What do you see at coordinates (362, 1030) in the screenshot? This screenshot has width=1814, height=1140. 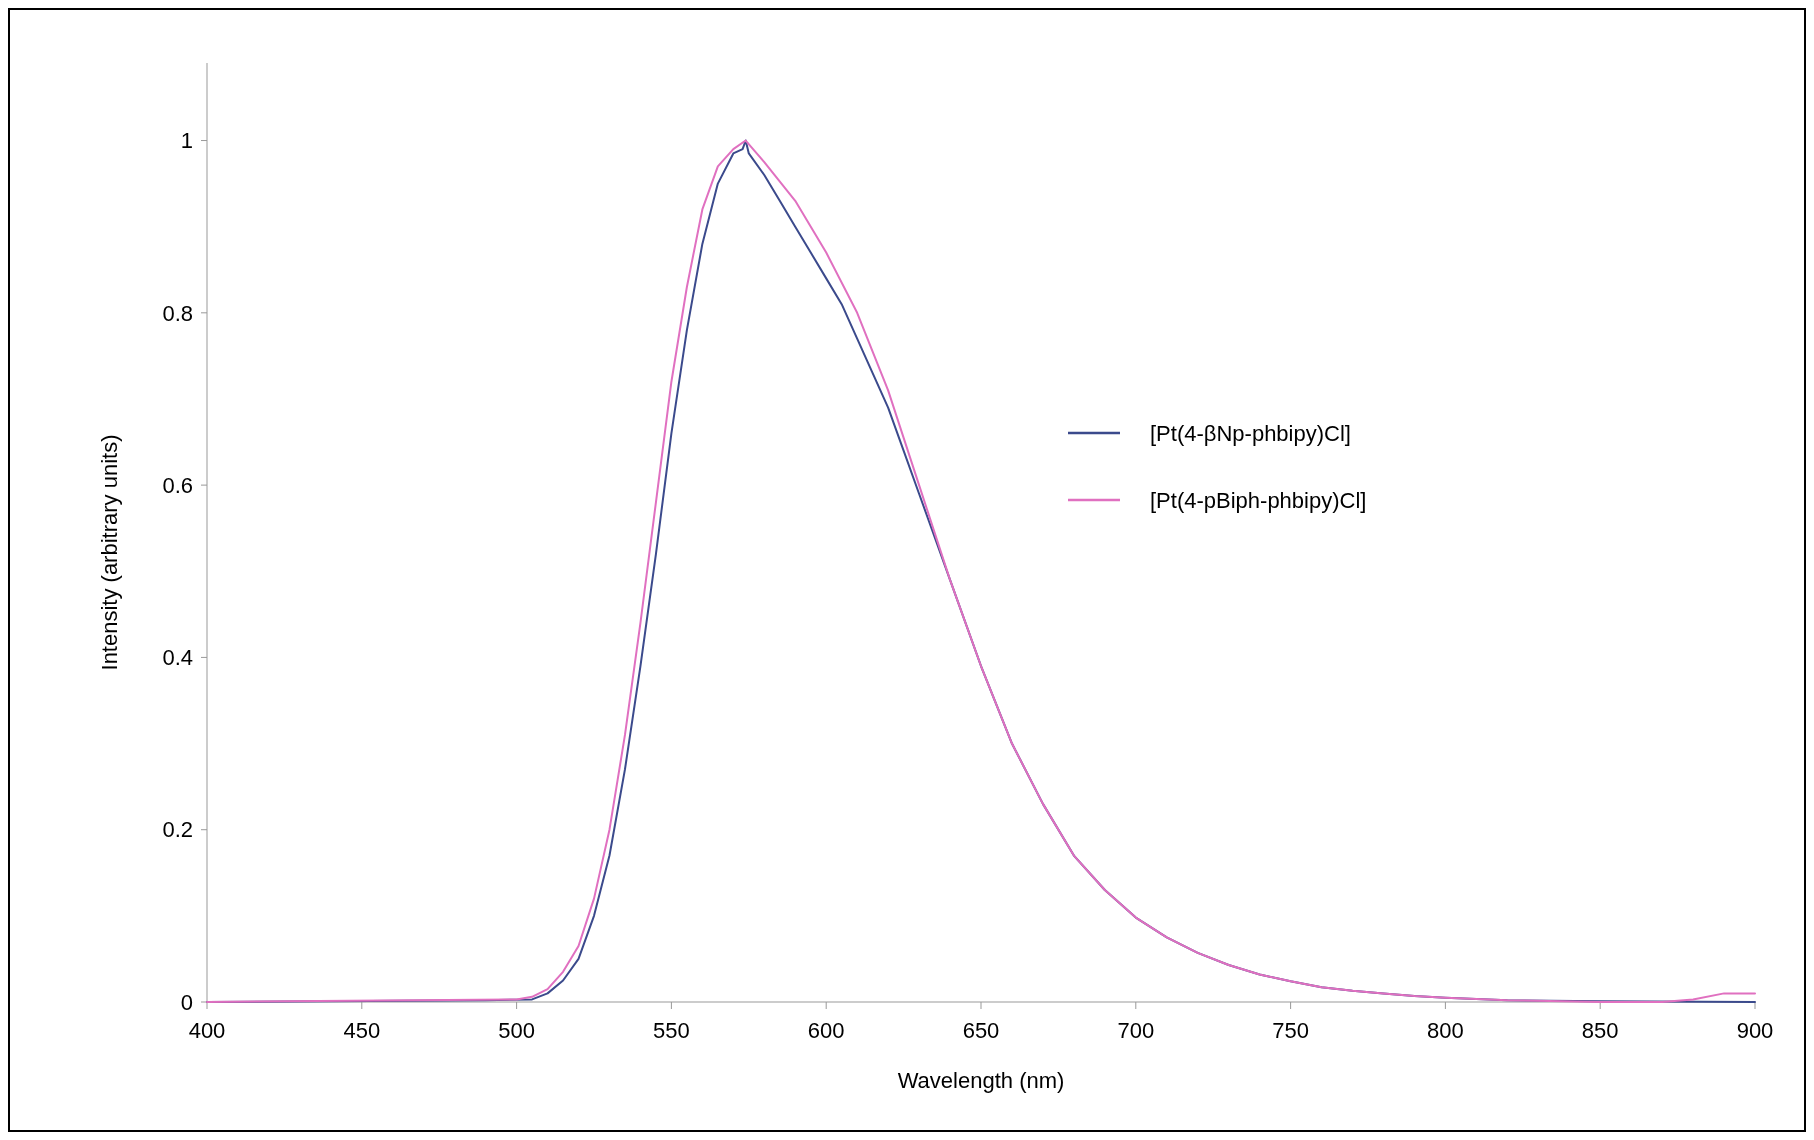 I see `x-tick-label: 450` at bounding box center [362, 1030].